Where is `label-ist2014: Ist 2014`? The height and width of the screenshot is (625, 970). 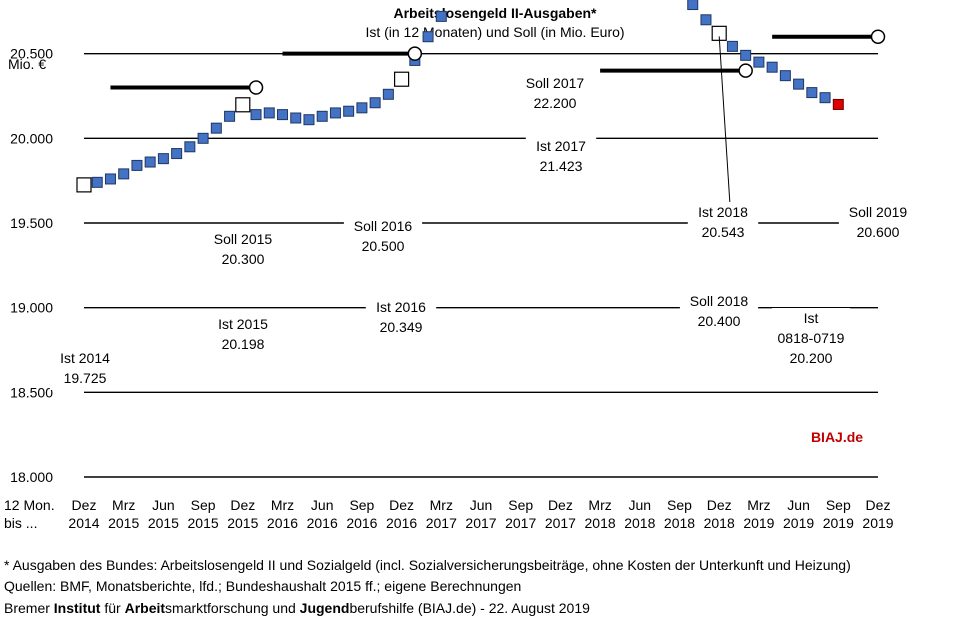
label-ist2014: Ist 2014 is located at coordinates (85, 358).